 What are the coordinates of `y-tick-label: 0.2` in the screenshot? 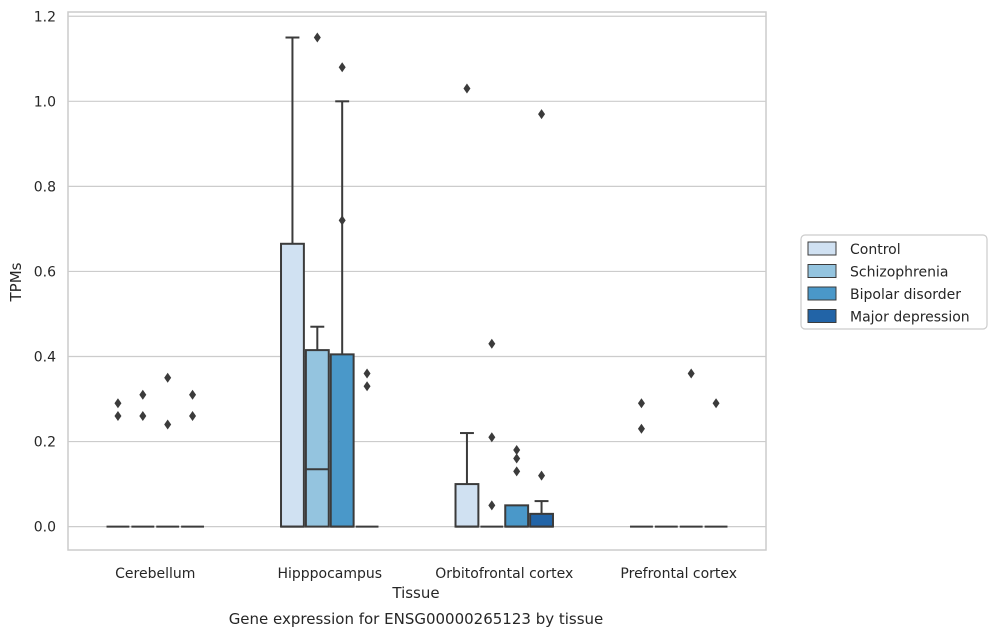 It's located at (45, 443).